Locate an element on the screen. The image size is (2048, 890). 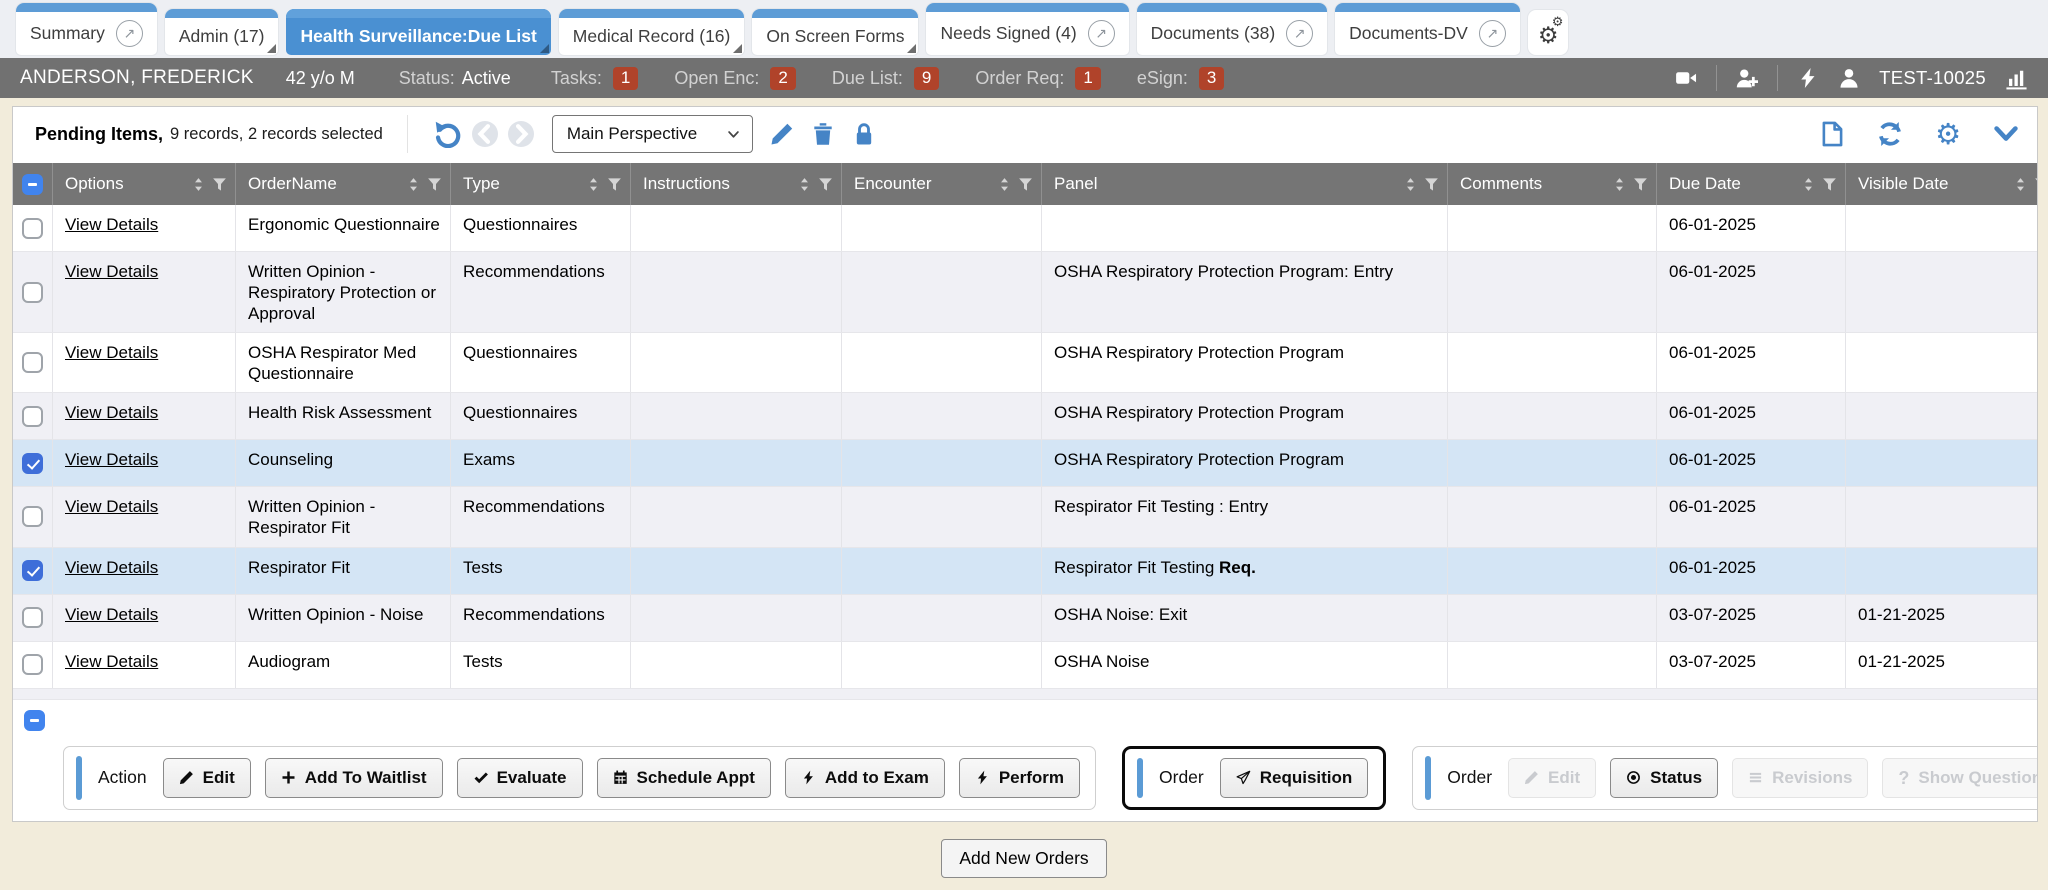
status-button: Status is located at coordinates (1664, 777).